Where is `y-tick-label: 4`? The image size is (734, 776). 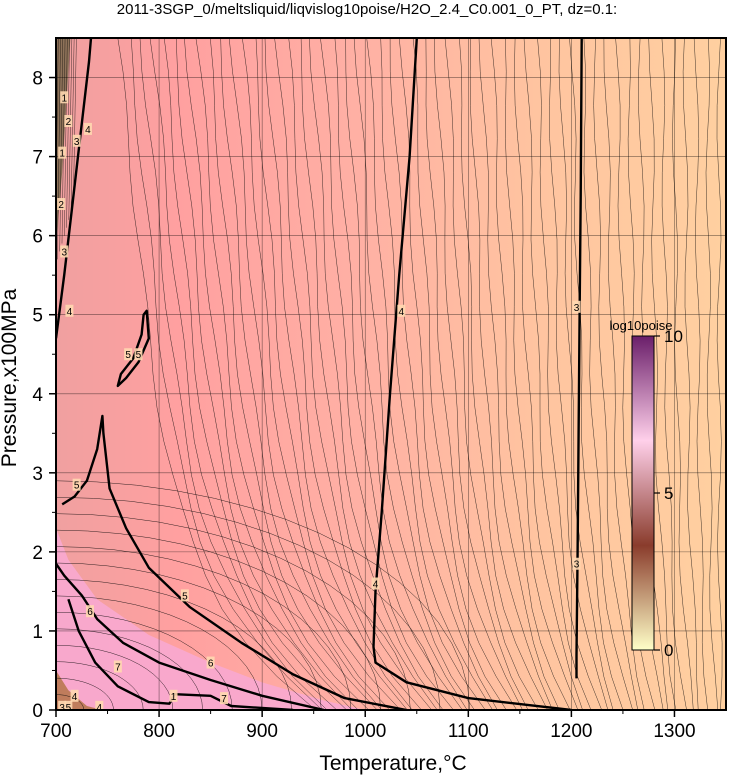
y-tick-label: 4 is located at coordinates (37, 395).